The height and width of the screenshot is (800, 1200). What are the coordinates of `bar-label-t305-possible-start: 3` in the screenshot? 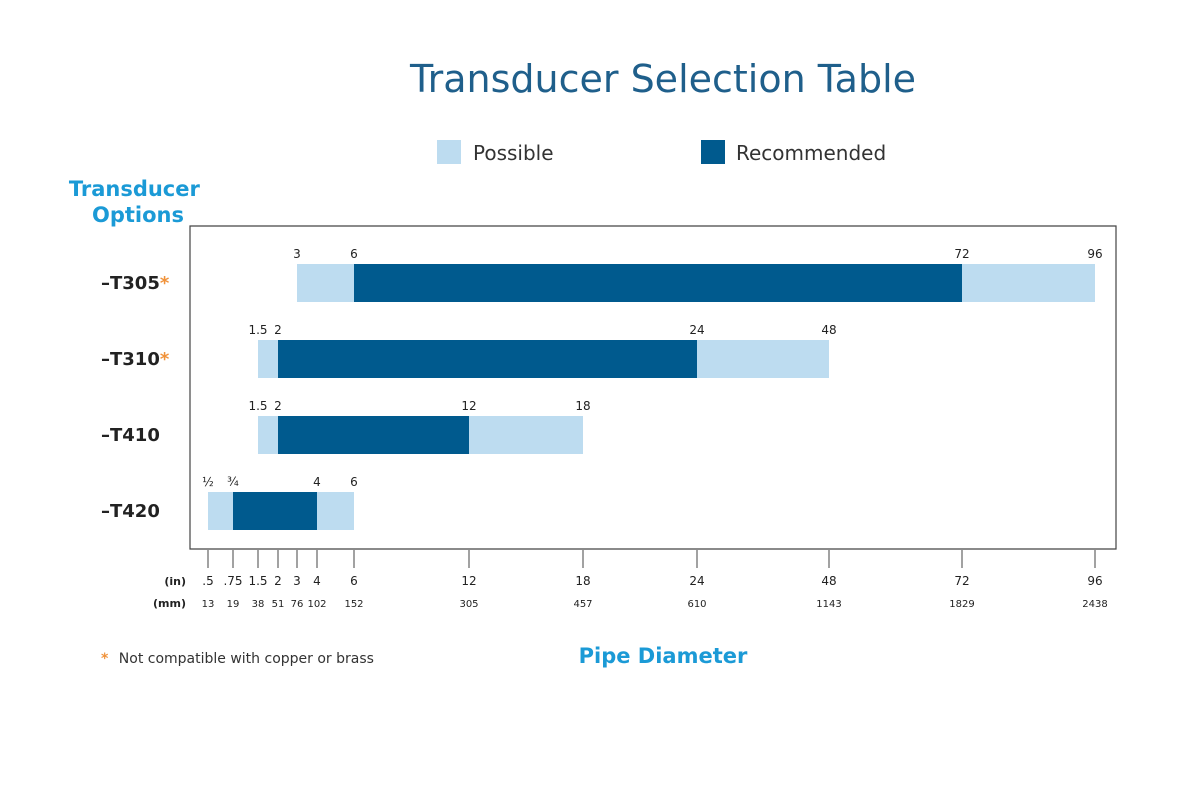 It's located at (297, 254).